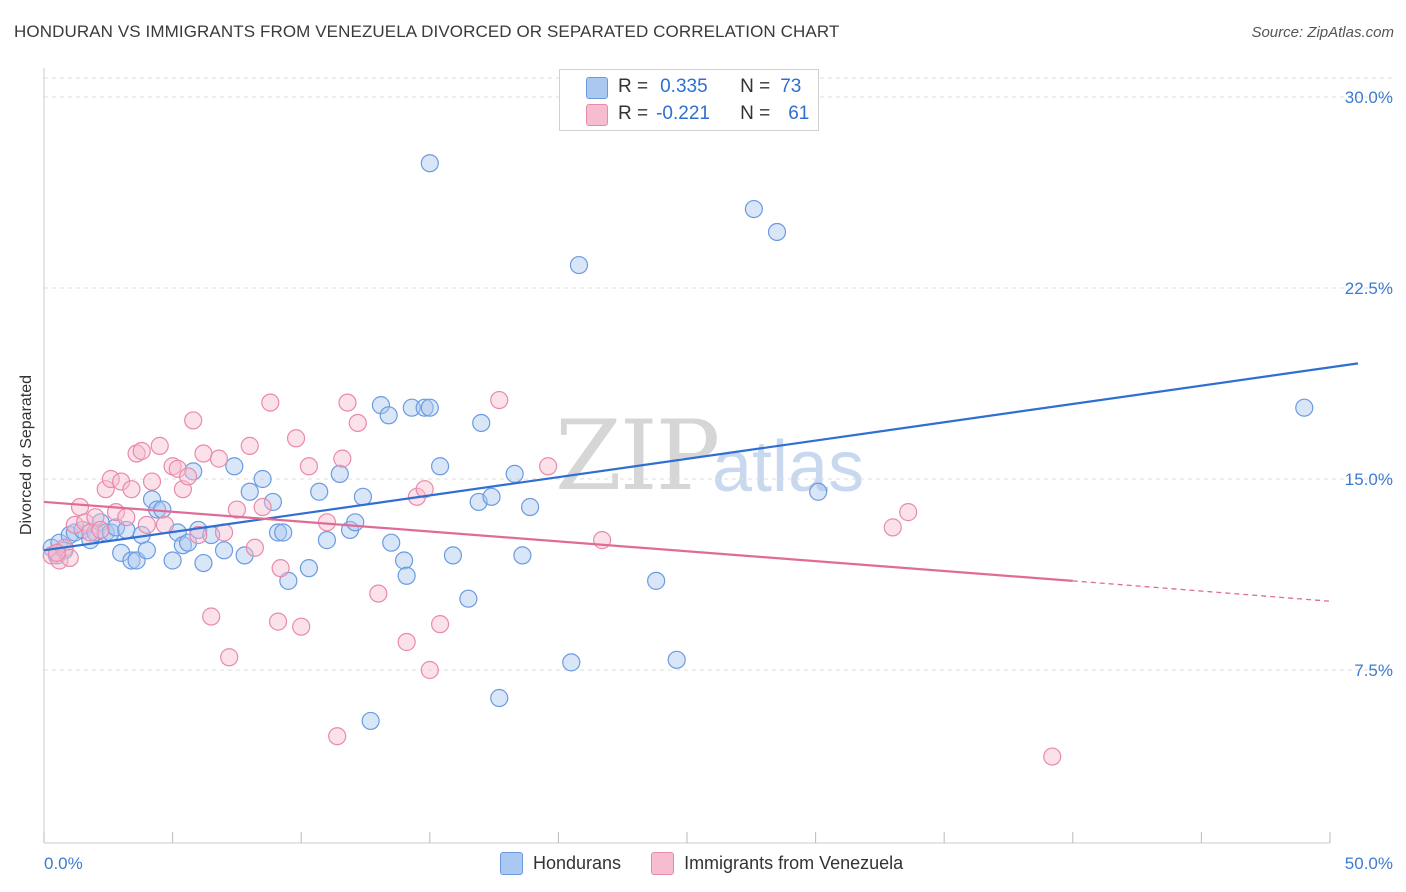  Describe the element at coordinates (1201, 591) in the screenshot. I see `venezuela-trend-extension` at that location.